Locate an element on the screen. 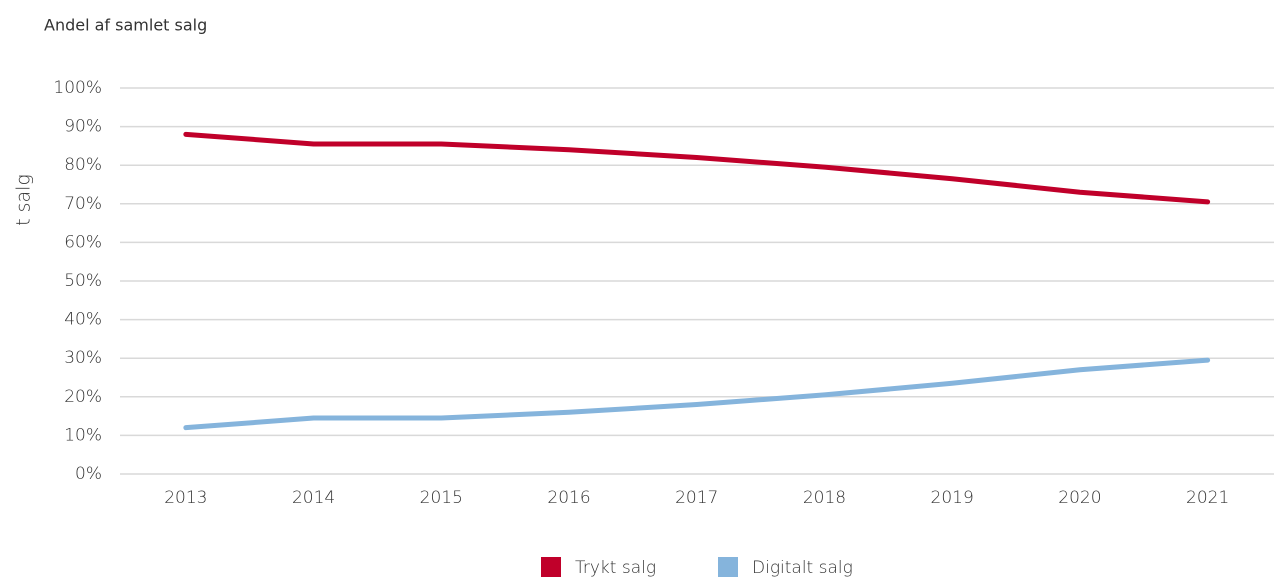 Image resolution: width=1274 pixels, height=578 pixels. x-tick-label: 2020 is located at coordinates (1079, 498).